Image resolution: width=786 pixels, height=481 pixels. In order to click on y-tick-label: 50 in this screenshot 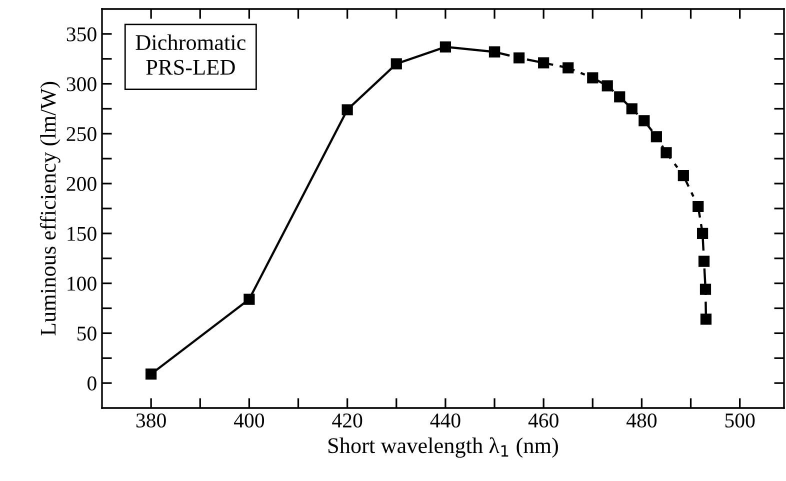, I will do `click(87, 333)`.